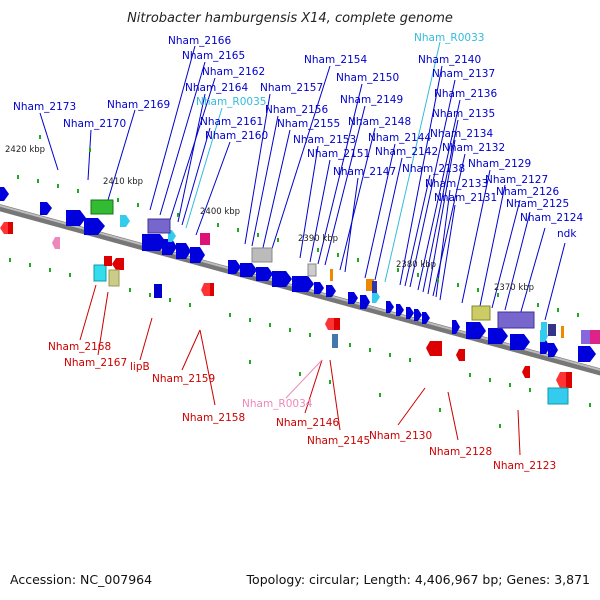 The width and height of the screenshot is (600, 600). Describe the element at coordinates (81, 579) in the screenshot. I see `accession-info: Accession: NC_007964` at that location.